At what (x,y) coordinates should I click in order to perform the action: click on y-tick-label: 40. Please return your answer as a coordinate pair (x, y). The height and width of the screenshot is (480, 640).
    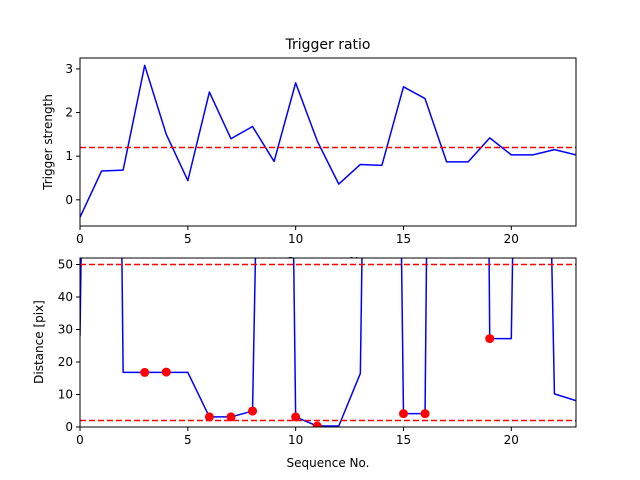
    Looking at the image, I should click on (65, 297).